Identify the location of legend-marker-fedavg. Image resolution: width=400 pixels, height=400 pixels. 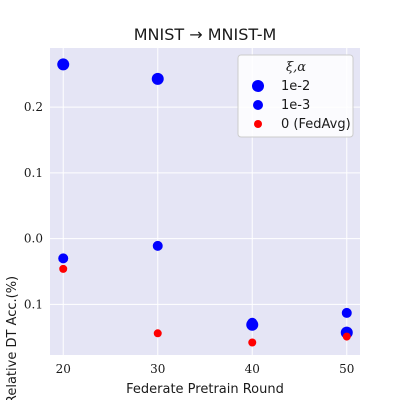
(258, 124).